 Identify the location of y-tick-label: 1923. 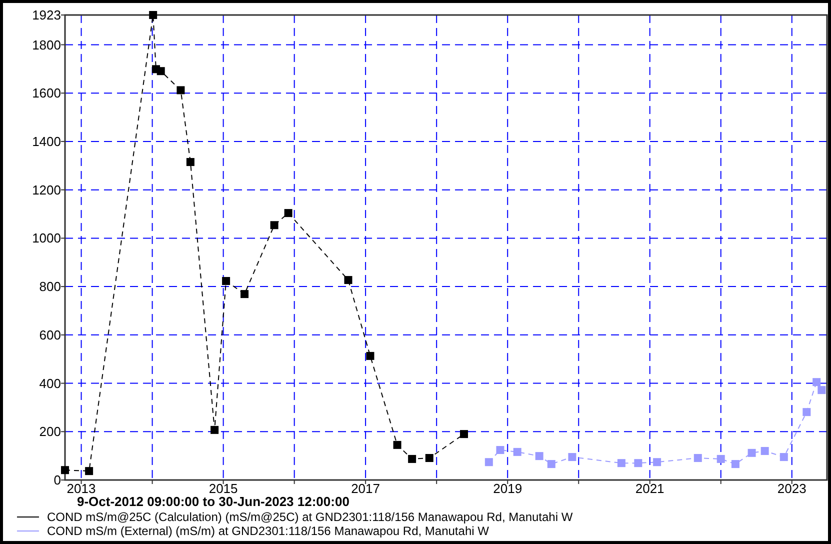
(46, 15).